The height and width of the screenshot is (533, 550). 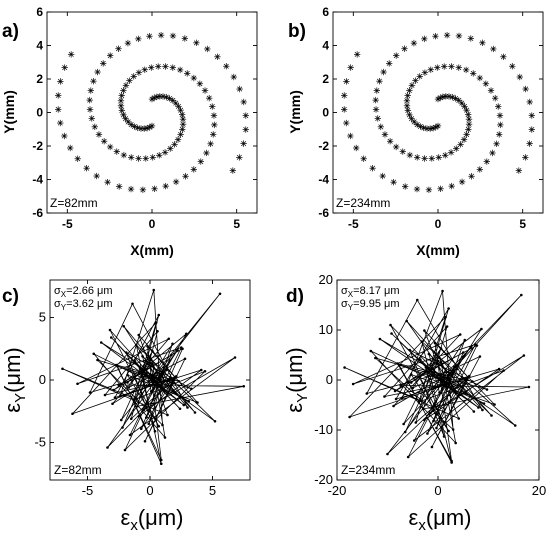 What do you see at coordinates (88, 490) in the screenshot?
I see `x-tick-label: -5` at bounding box center [88, 490].